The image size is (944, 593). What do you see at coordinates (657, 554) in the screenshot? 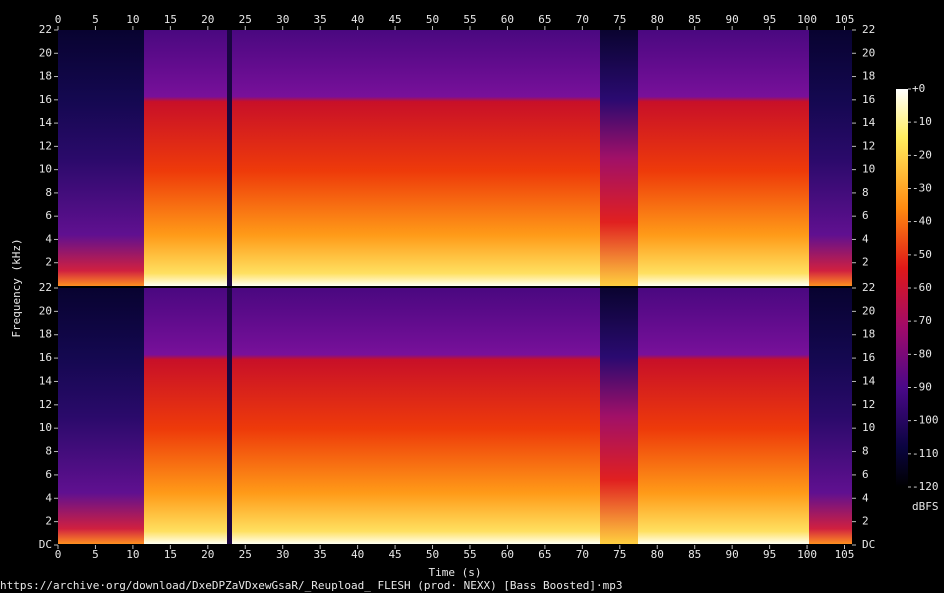
I see `x-tick-label: 80` at bounding box center [657, 554].